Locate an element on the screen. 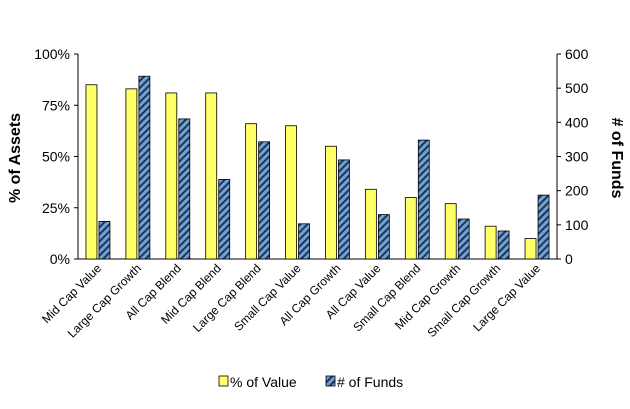 This screenshot has height=409, width=630. left-tick-label: 100% is located at coordinates (52, 54).